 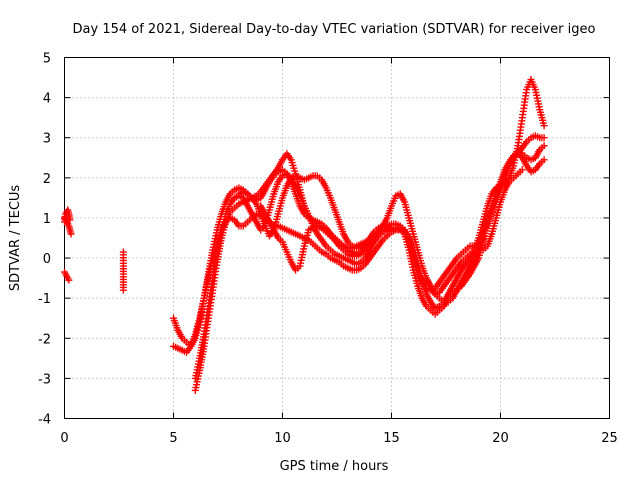 What do you see at coordinates (44, 339) in the screenshot?
I see `y-tick-label: -2` at bounding box center [44, 339].